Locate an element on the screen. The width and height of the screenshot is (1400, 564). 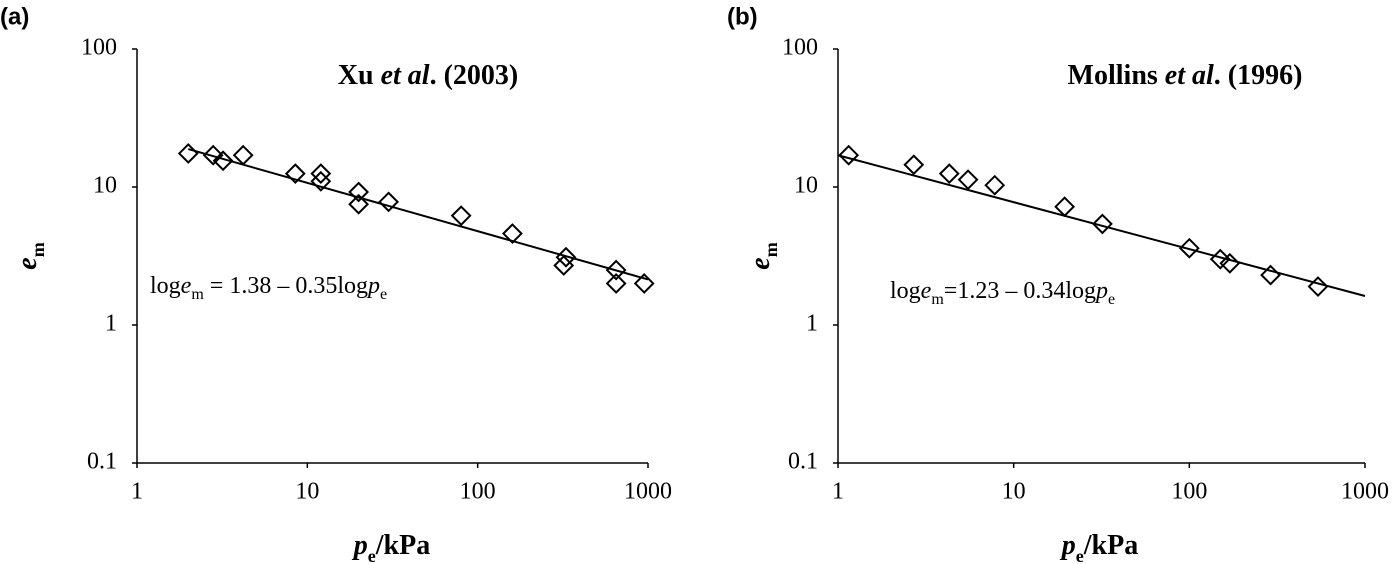
panel-label: (b) is located at coordinates (742, 16).